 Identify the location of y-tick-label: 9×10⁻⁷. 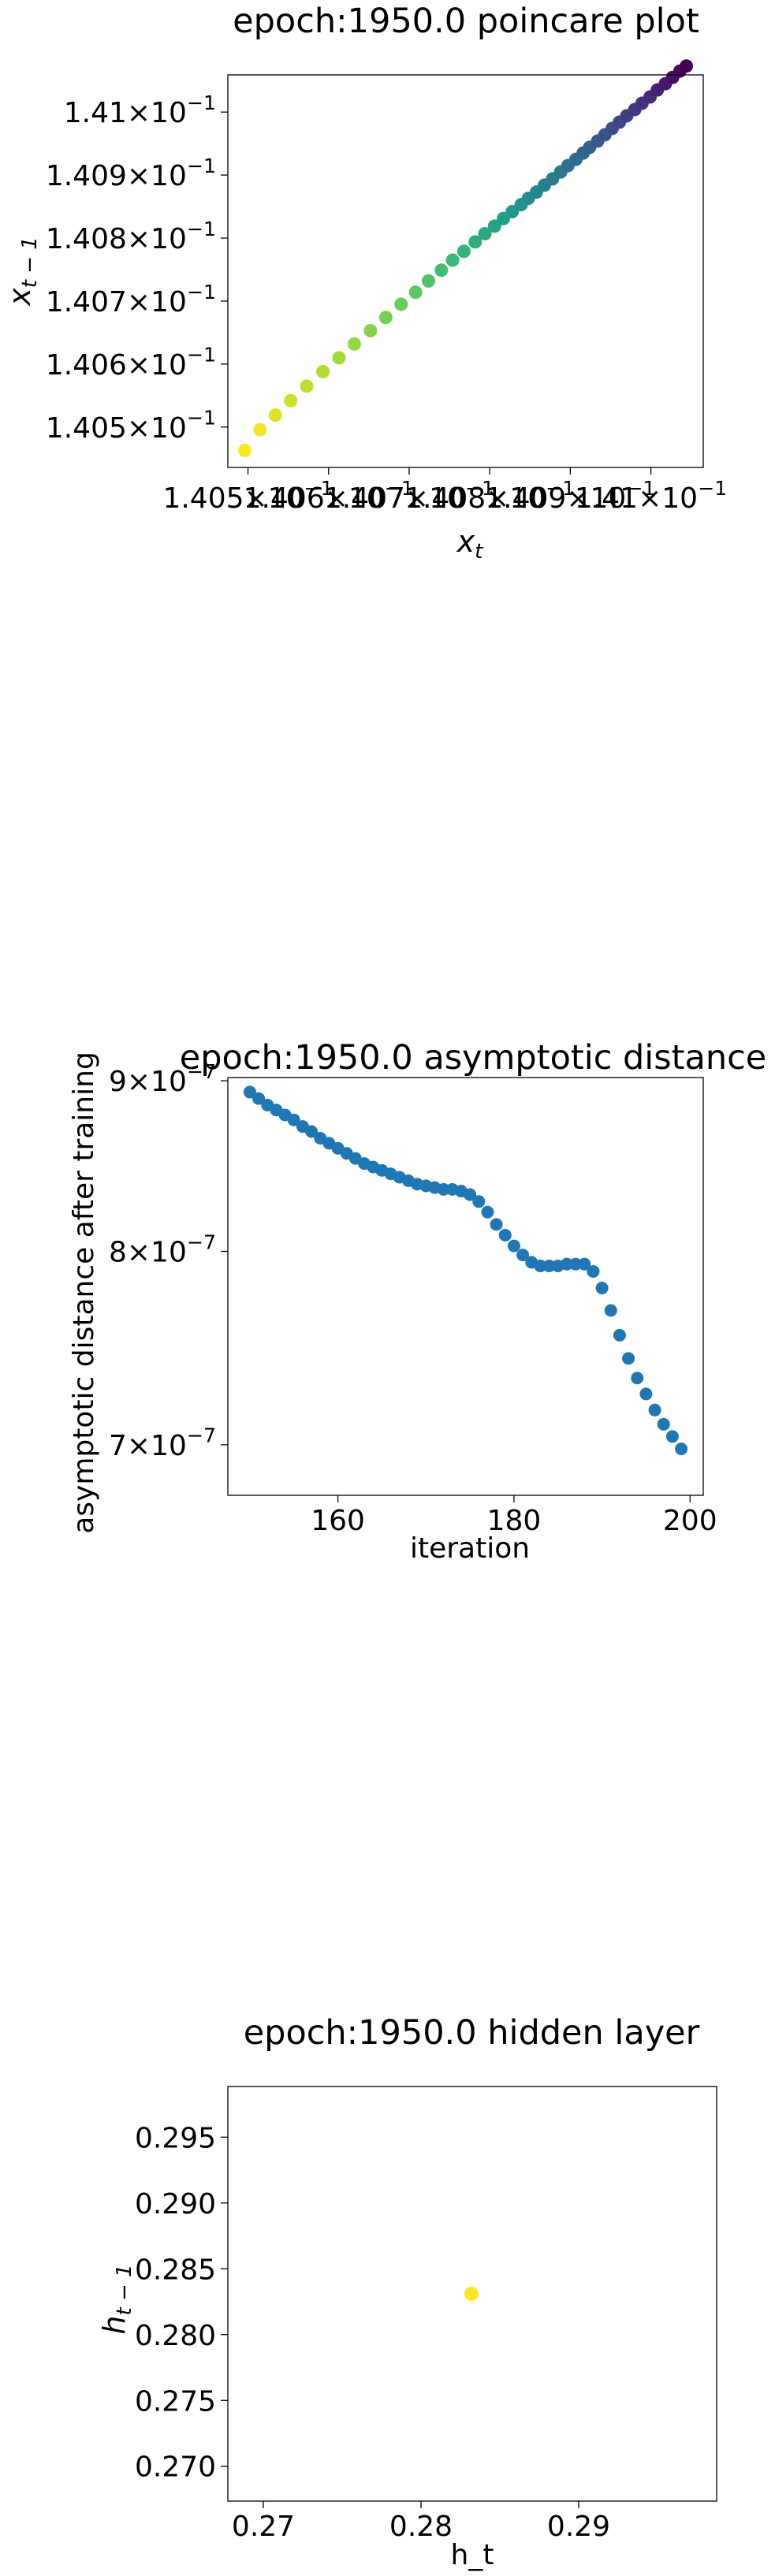
(162, 1079).